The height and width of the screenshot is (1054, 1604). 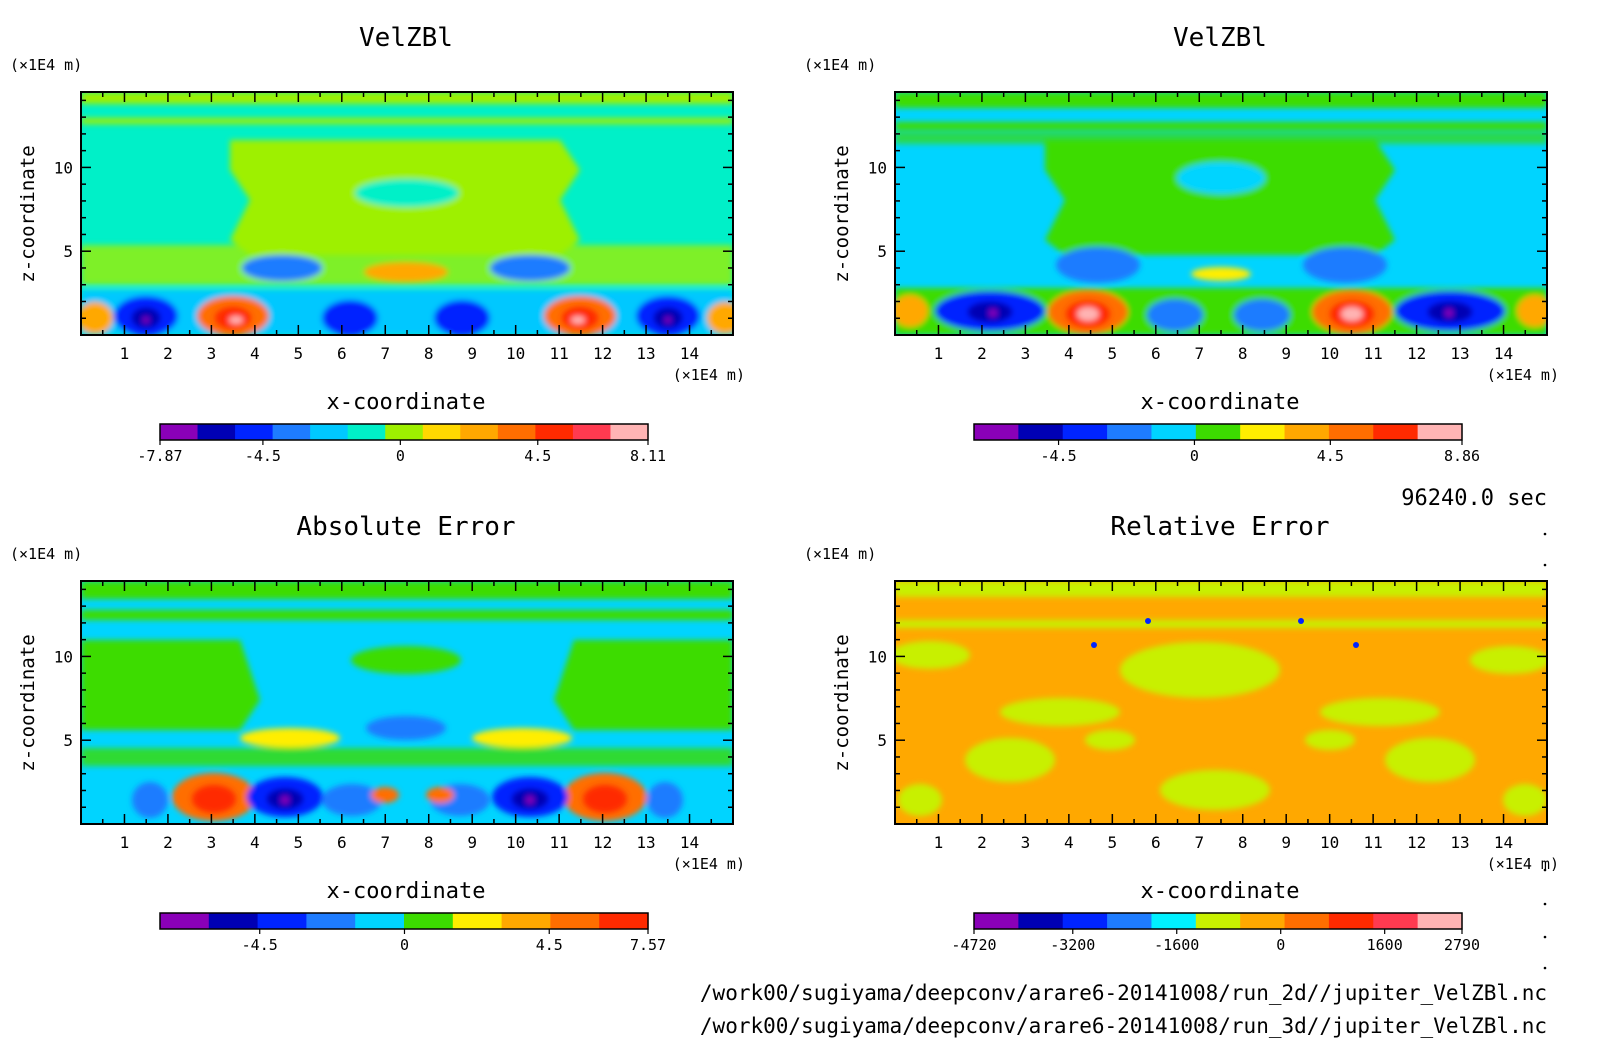 What do you see at coordinates (1545, 751) in the screenshot?
I see `dot-markers` at bounding box center [1545, 751].